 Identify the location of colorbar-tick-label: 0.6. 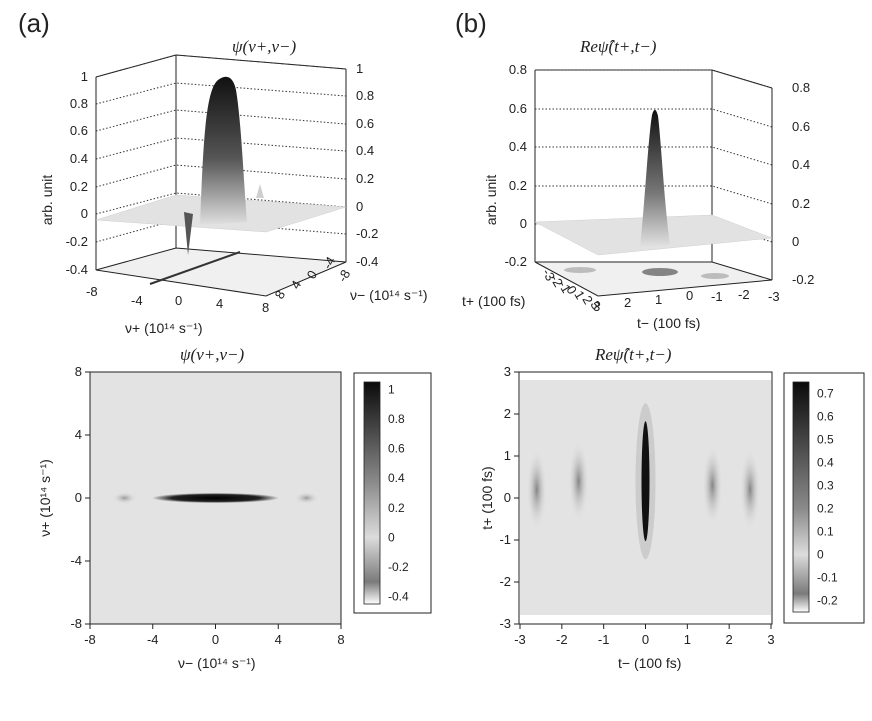
(825, 417).